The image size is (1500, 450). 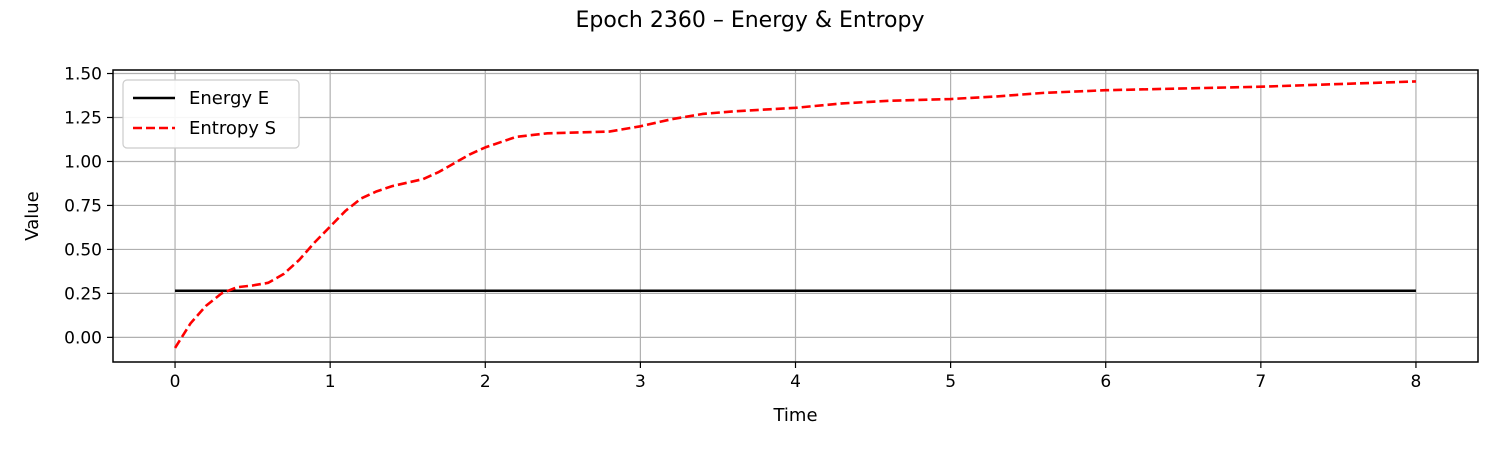 What do you see at coordinates (83, 206) in the screenshot?
I see `y-tick-label: 0.75` at bounding box center [83, 206].